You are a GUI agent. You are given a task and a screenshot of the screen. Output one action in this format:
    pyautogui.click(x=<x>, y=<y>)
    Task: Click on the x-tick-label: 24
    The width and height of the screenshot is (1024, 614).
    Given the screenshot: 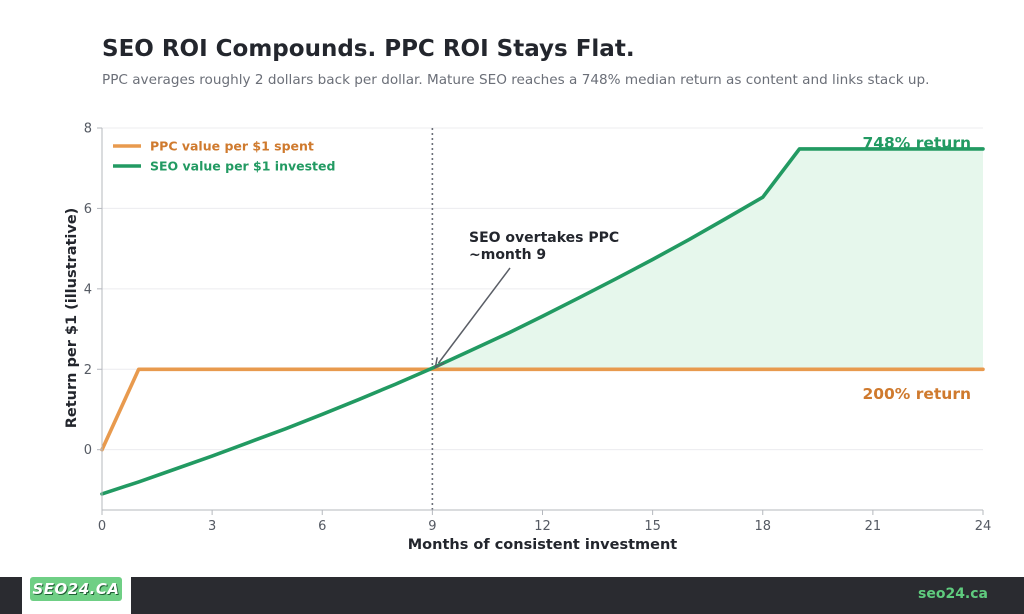 What is the action you would take?
    pyautogui.click(x=983, y=526)
    